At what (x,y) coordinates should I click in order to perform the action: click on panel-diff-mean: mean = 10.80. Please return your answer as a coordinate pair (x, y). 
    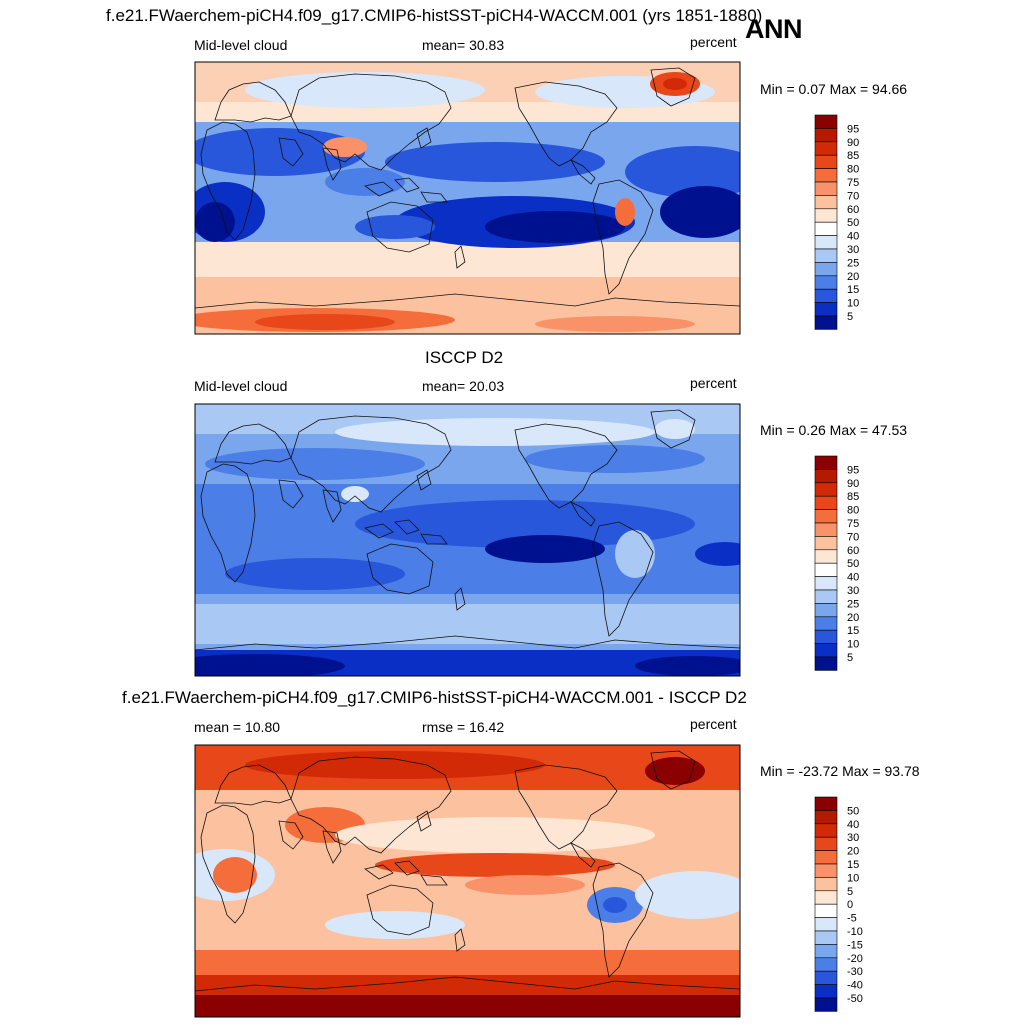
    Looking at the image, I should click on (237, 727).